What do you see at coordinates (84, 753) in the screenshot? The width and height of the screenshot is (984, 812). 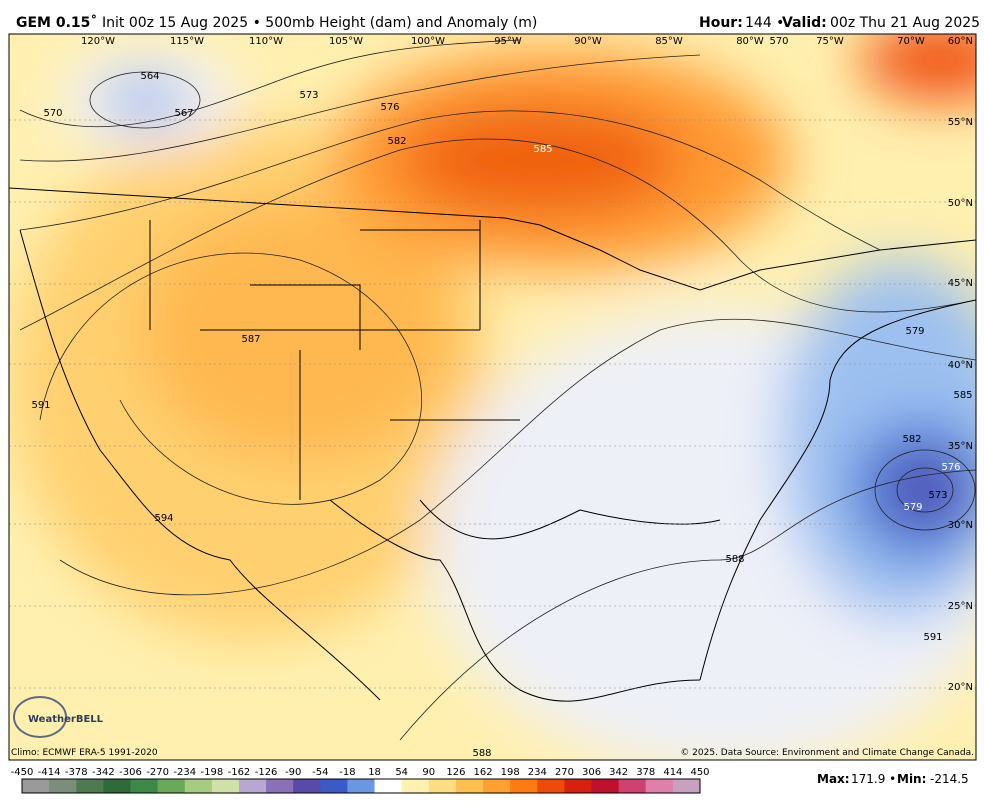 I see `climo: Climo: ECMWF ERA-5 1991-2020` at bounding box center [84, 753].